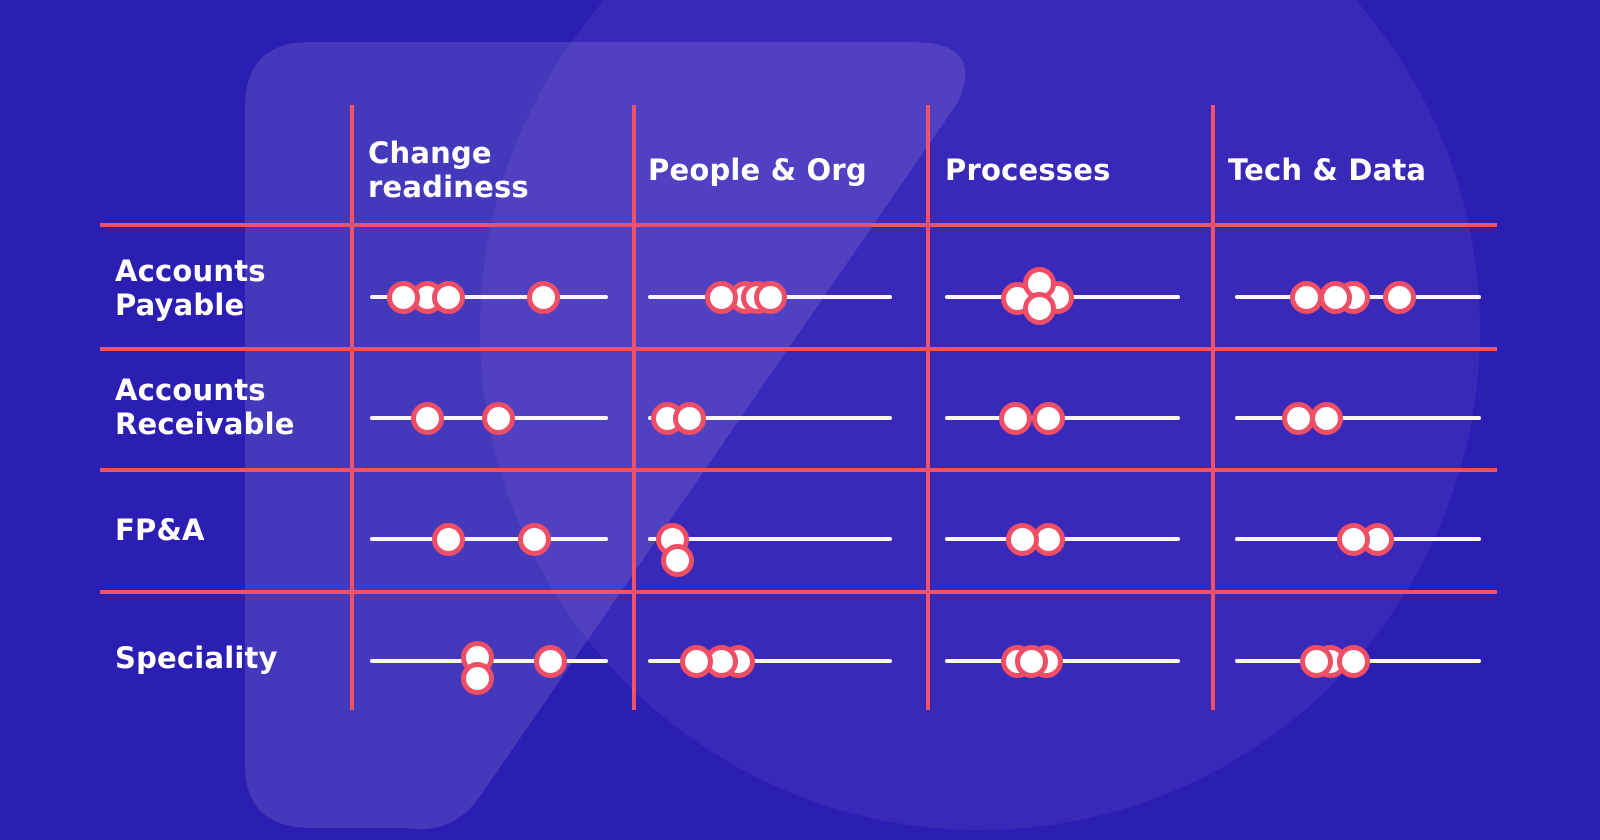 This screenshot has height=840, width=1600. What do you see at coordinates (448, 170) in the screenshot?
I see `column-header-change-readiness: Change readiness` at bounding box center [448, 170].